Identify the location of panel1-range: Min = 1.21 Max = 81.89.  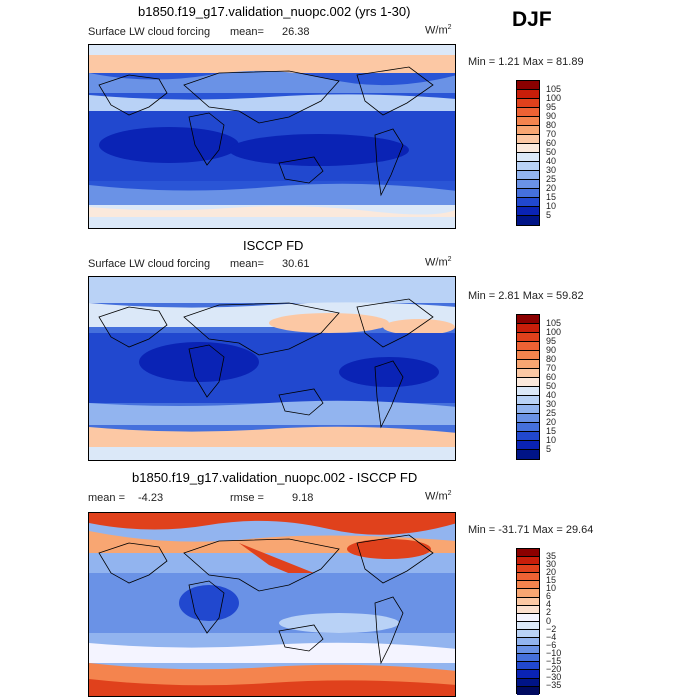
(526, 62).